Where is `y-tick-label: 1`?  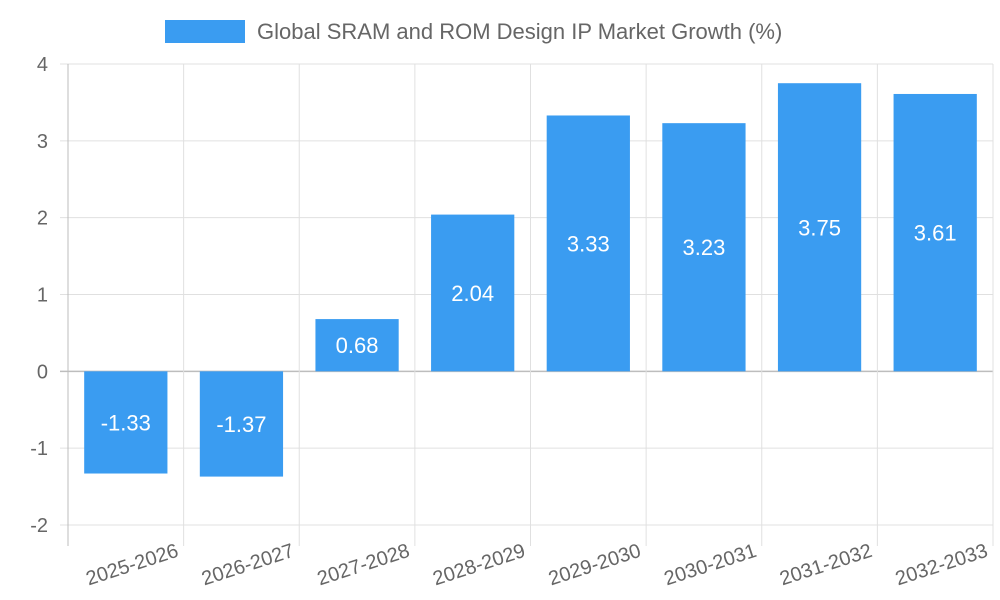 y-tick-label: 1 is located at coordinates (42, 296).